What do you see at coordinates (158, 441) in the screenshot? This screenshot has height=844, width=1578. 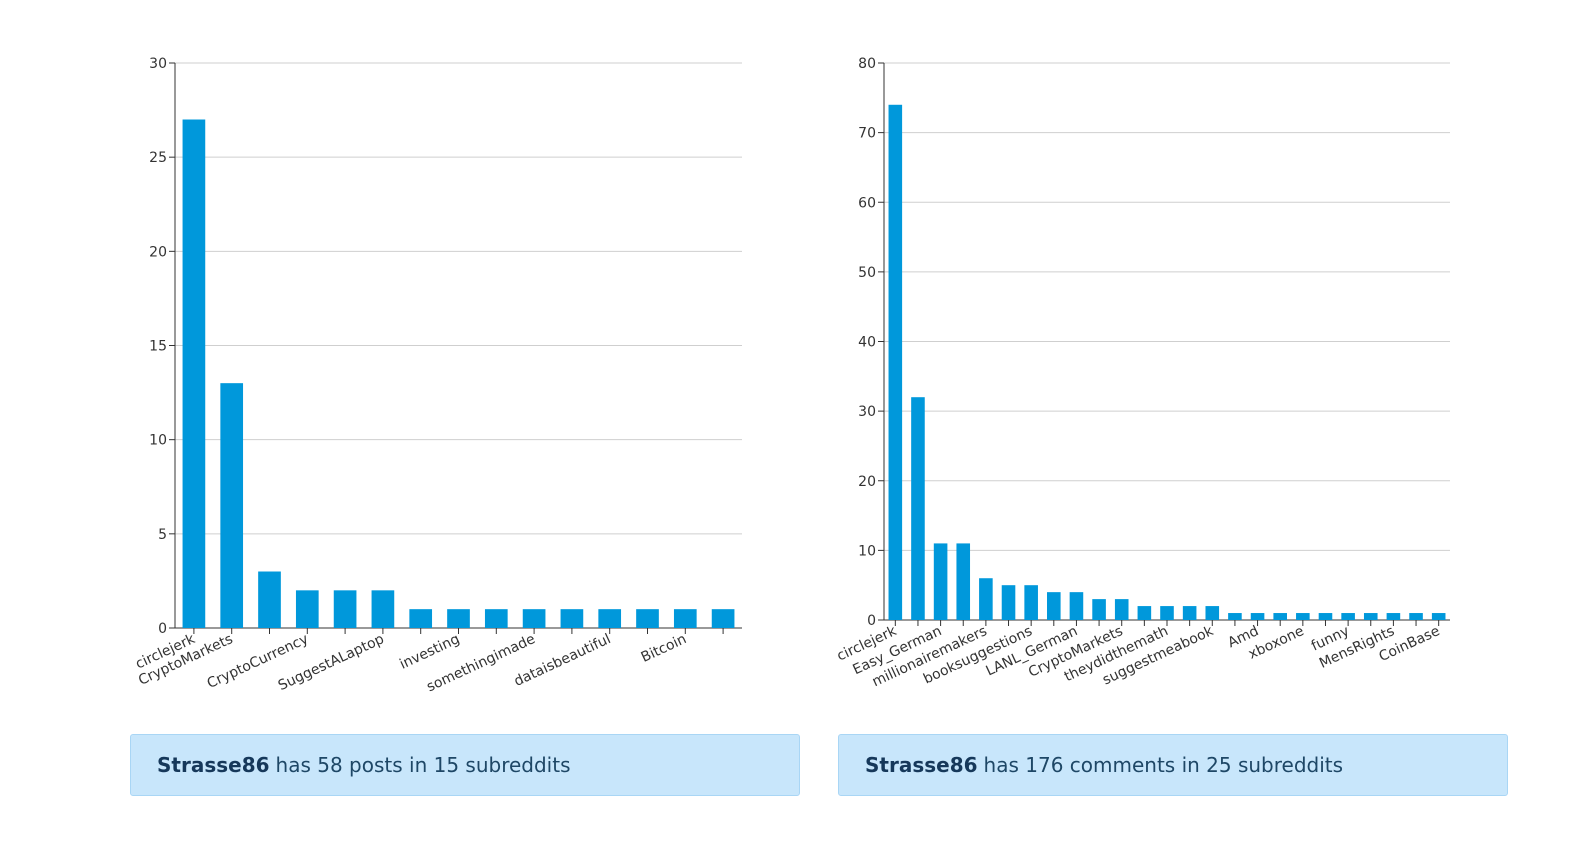 I see `posts-y-tick-label: 10` at bounding box center [158, 441].